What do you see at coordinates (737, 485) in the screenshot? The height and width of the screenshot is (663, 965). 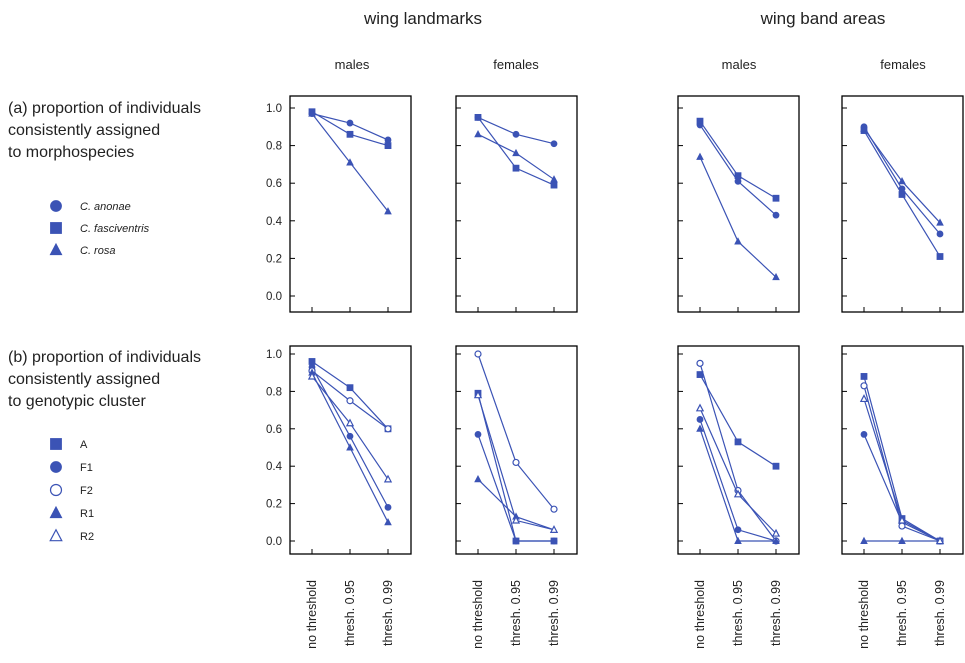 I see `series-line-r1` at bounding box center [737, 485].